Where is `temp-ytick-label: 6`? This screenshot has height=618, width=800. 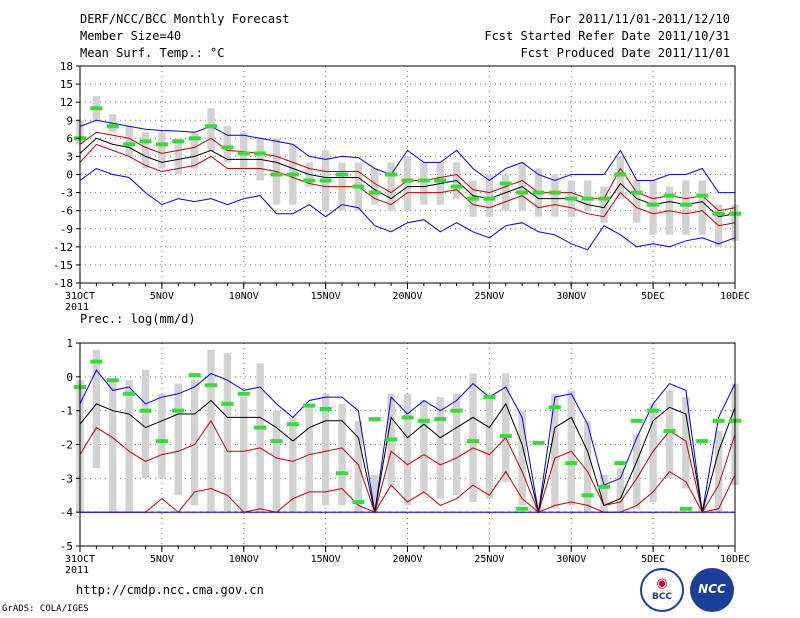 temp-ytick-label: 6 is located at coordinates (69, 138).